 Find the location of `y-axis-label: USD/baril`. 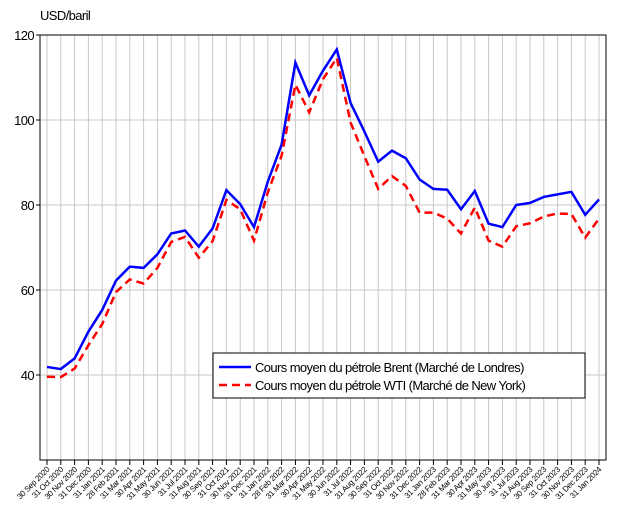

y-axis-label: USD/baril is located at coordinates (65, 15).